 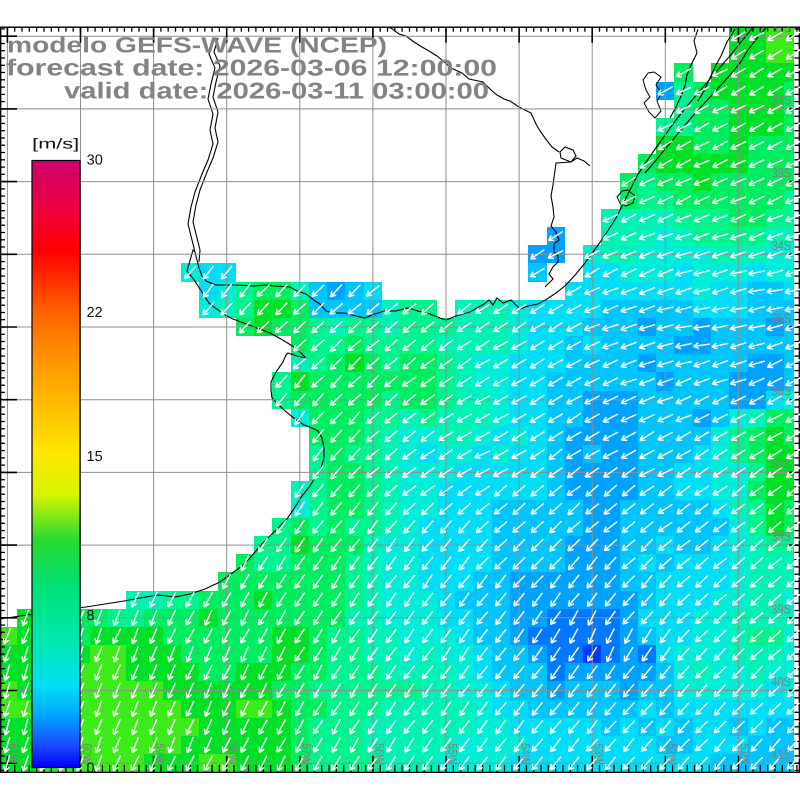 What do you see at coordinates (160, 753) in the screenshot?
I see `svg-text: 59W` at bounding box center [160, 753].